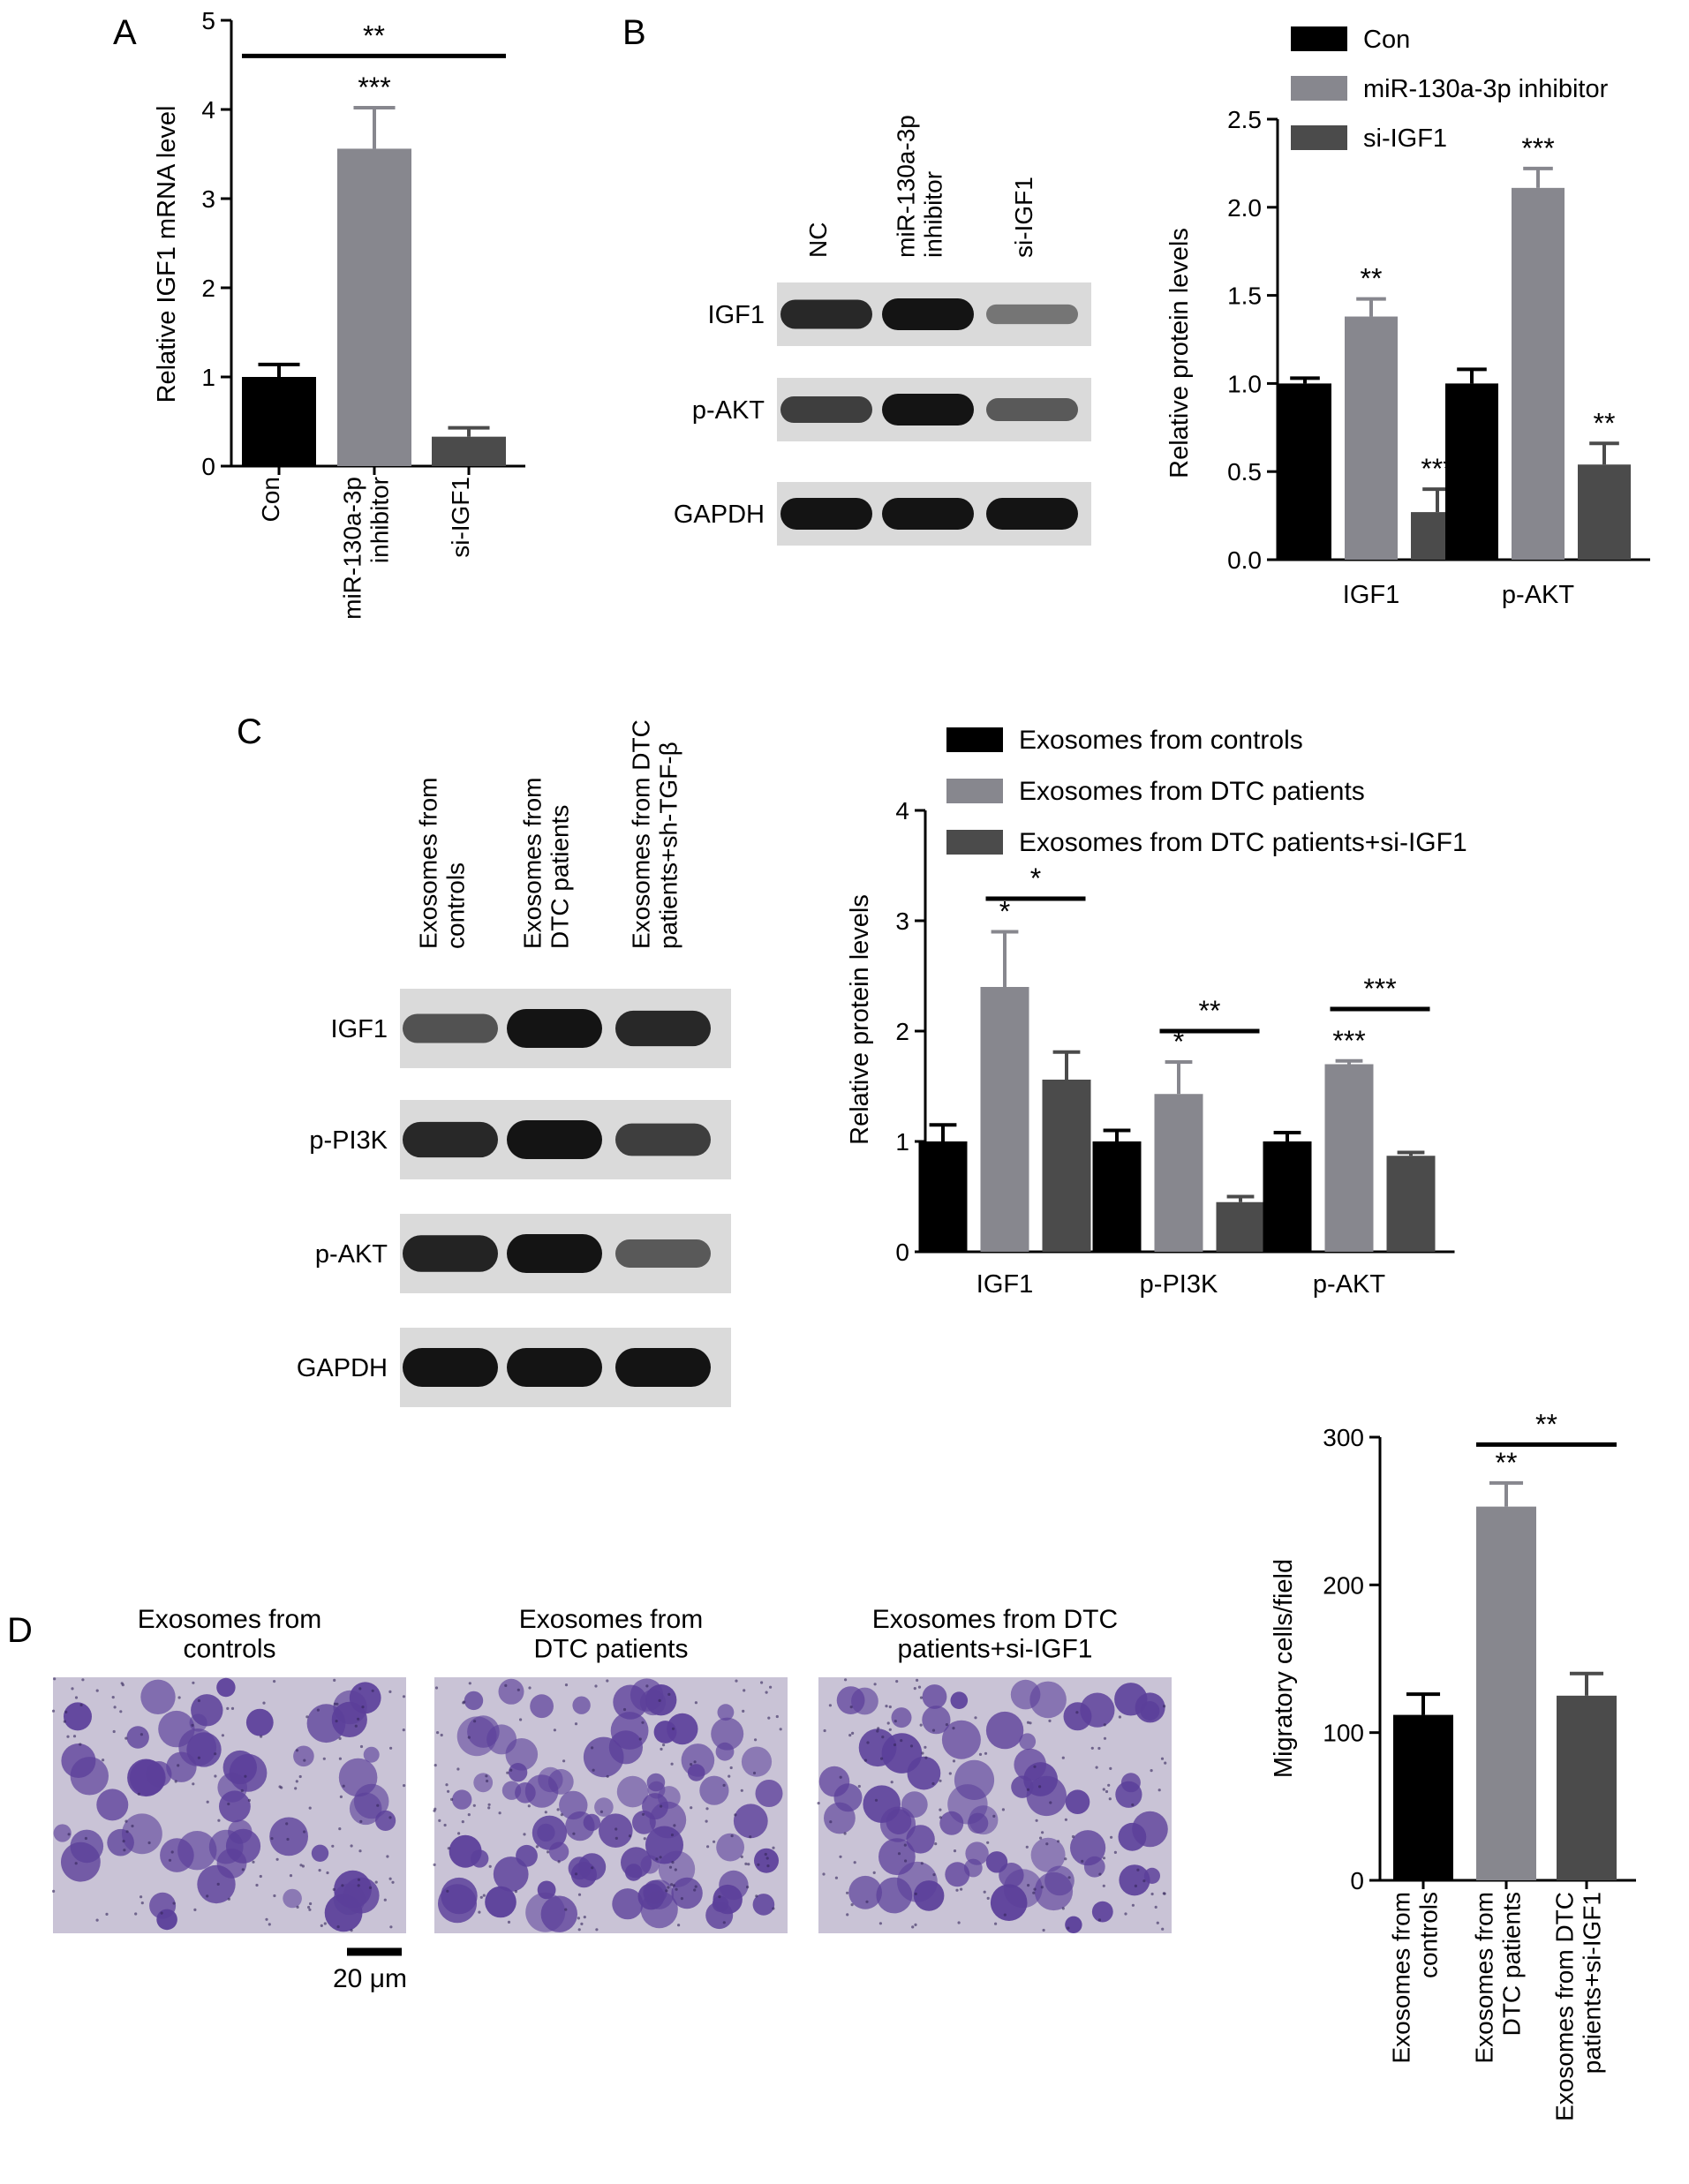  What do you see at coordinates (374, 87) in the screenshot?
I see `bar-1-significance: ***` at bounding box center [374, 87].